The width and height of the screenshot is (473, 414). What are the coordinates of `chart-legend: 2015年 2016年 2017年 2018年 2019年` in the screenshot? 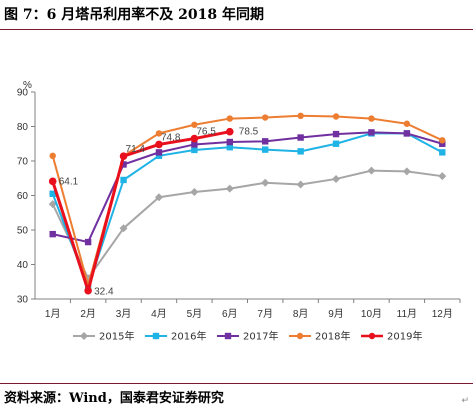 It's located at (247, 336).